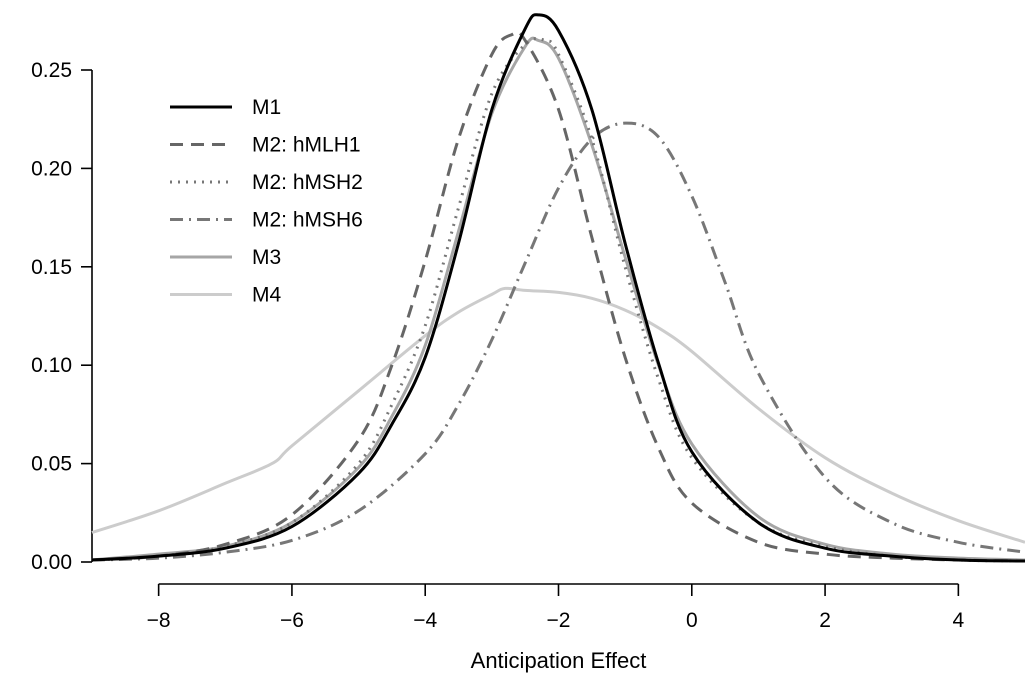  I want to click on y-axis: 0.00 0.05 0.10 0.15 0.20 0.25, so click(62, 316).